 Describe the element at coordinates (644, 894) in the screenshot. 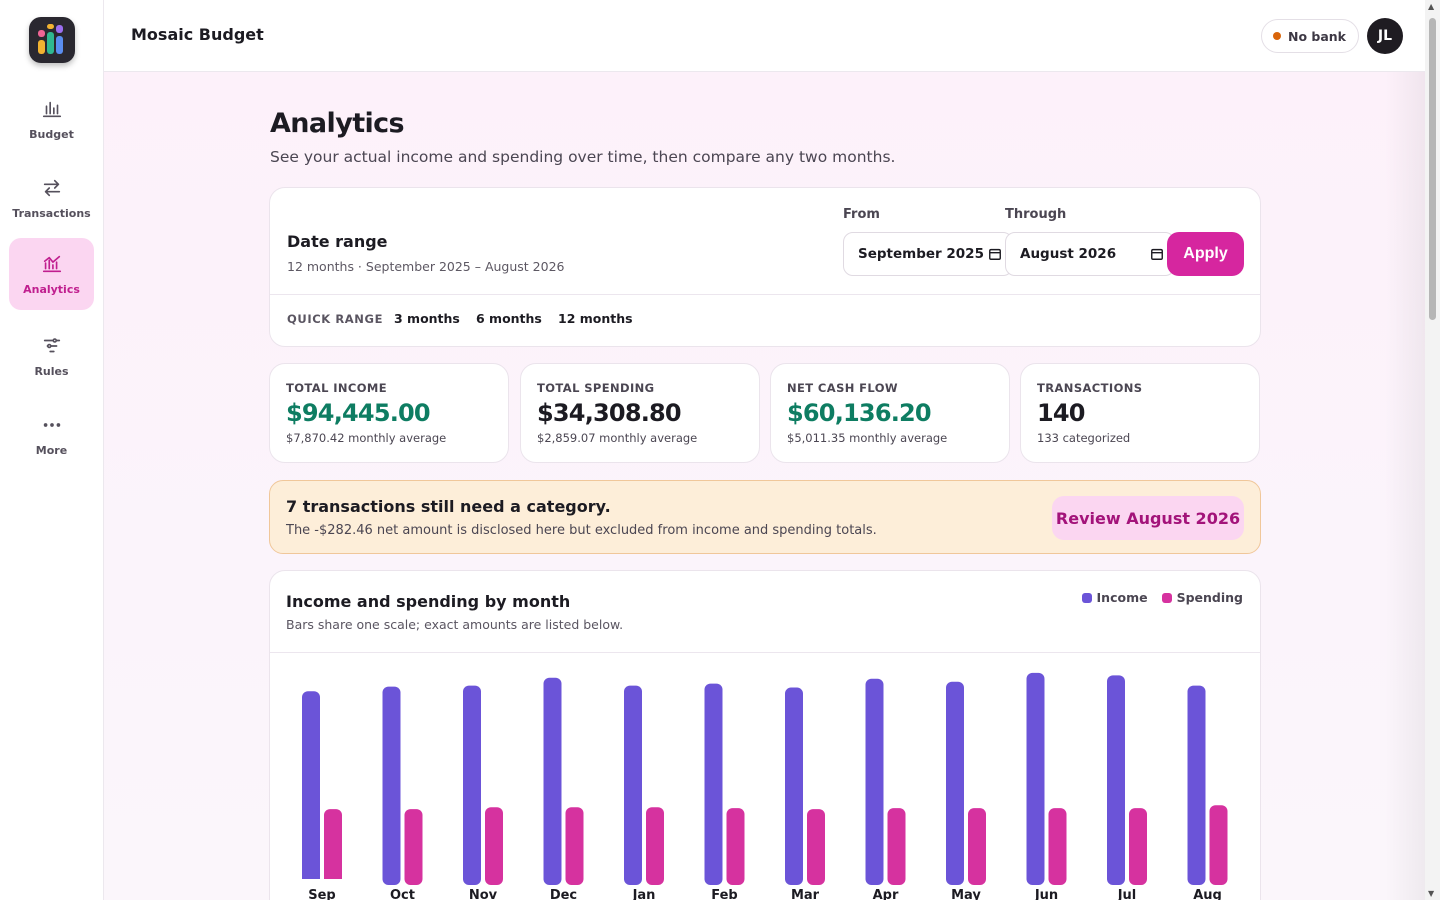

I see `x-tick-label: Jan` at that location.